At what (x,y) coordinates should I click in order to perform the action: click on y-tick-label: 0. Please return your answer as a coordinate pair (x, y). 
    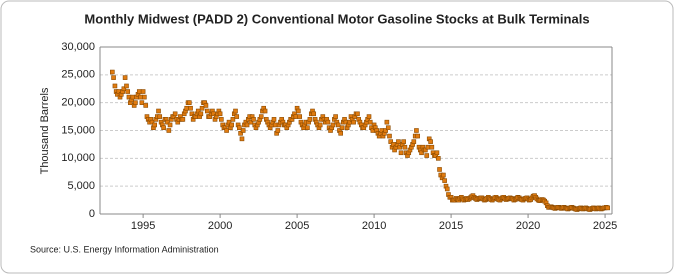
    Looking at the image, I should click on (92, 214).